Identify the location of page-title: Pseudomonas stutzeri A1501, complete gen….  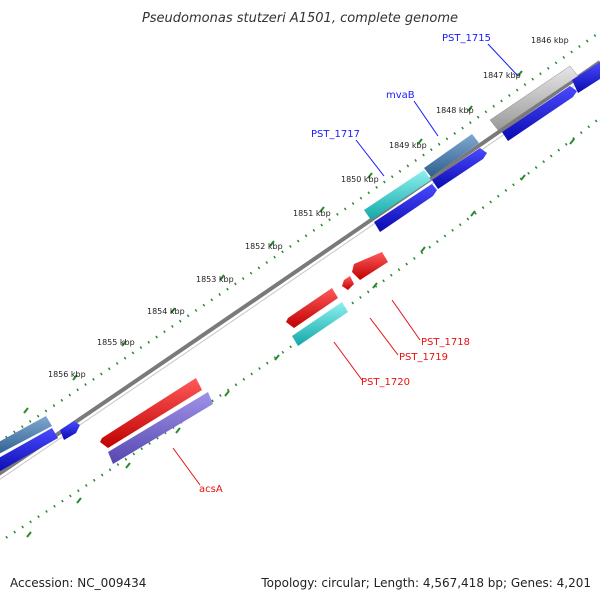
(300, 18).